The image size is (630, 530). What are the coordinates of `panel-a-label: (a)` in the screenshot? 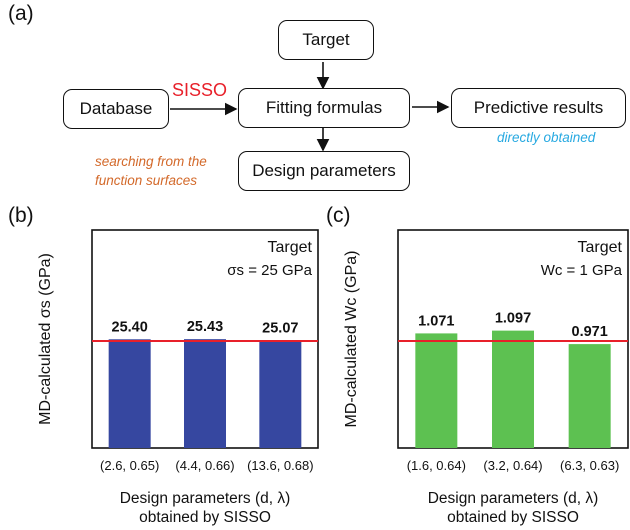 It's located at (21, 13).